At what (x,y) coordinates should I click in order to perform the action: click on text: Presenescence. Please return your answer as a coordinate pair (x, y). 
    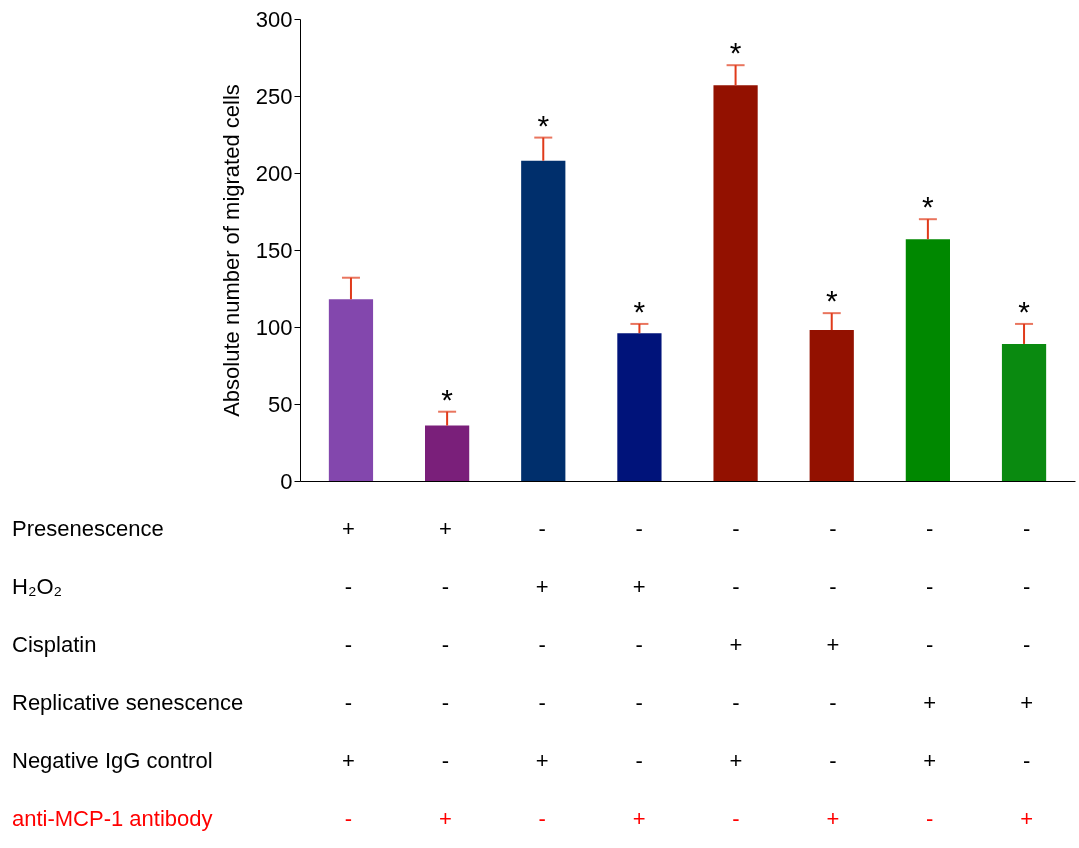
    Looking at the image, I should click on (88, 528).